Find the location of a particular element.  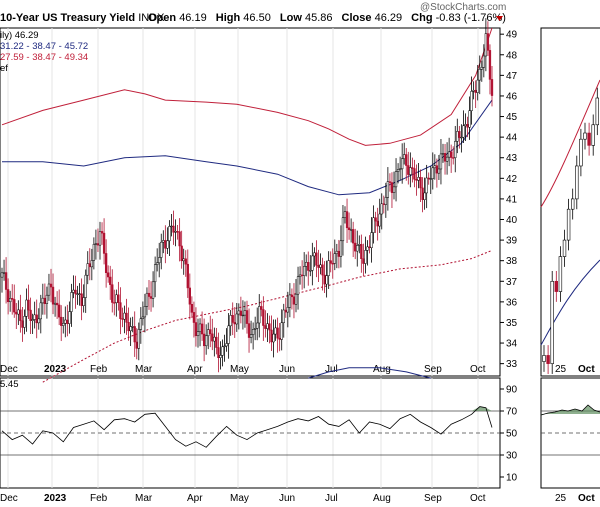

legend-line-2: 31.22 - 38.47 - 45.72 is located at coordinates (44, 46).